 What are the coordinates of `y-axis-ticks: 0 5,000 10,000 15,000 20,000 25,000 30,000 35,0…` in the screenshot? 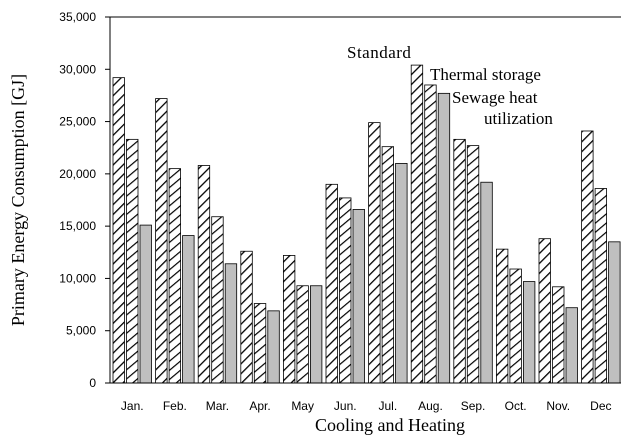 It's located at (84, 200).